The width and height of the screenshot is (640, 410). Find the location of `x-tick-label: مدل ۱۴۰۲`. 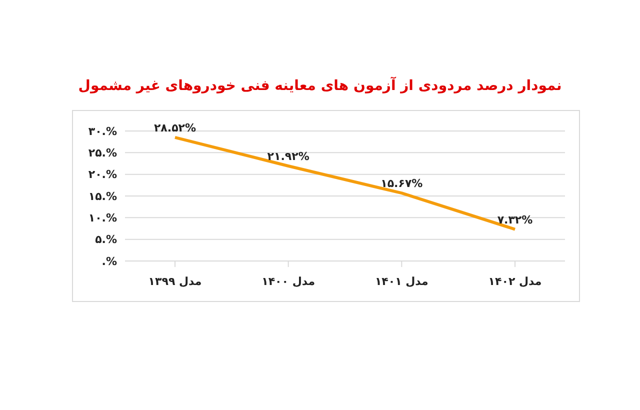

x-tick-label: مدل ۱۴۰۲ is located at coordinates (515, 281).